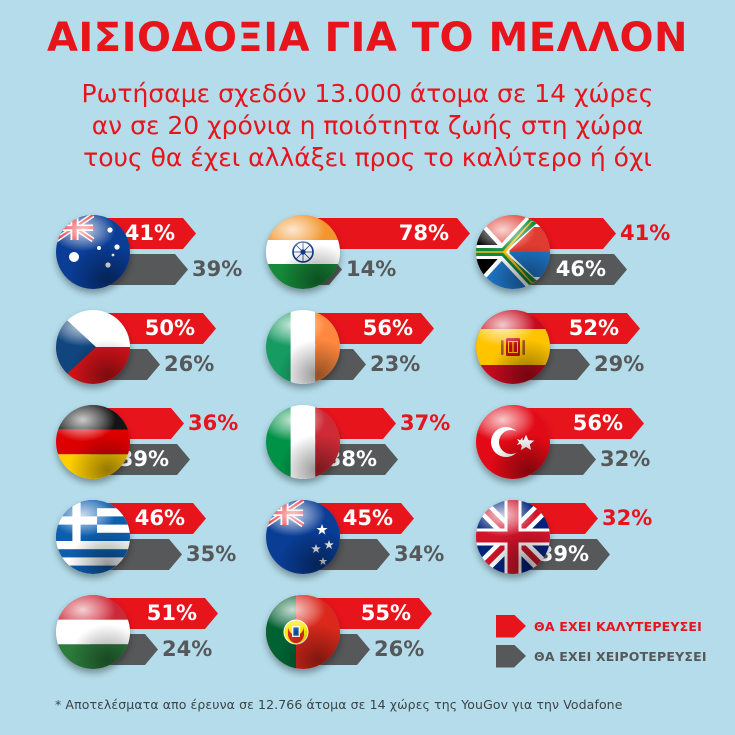 The image size is (735, 735). What do you see at coordinates (164, 253) in the screenshot?
I see `country-cell-australia: 41% 39%` at bounding box center [164, 253].